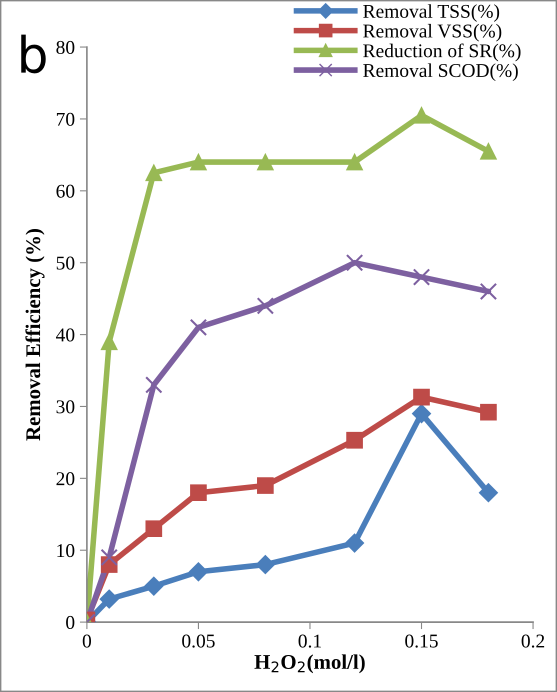 The height and width of the screenshot is (692, 557). What do you see at coordinates (442, 52) in the screenshot?
I see `legend-label: Reduction of SR(%)` at bounding box center [442, 52].